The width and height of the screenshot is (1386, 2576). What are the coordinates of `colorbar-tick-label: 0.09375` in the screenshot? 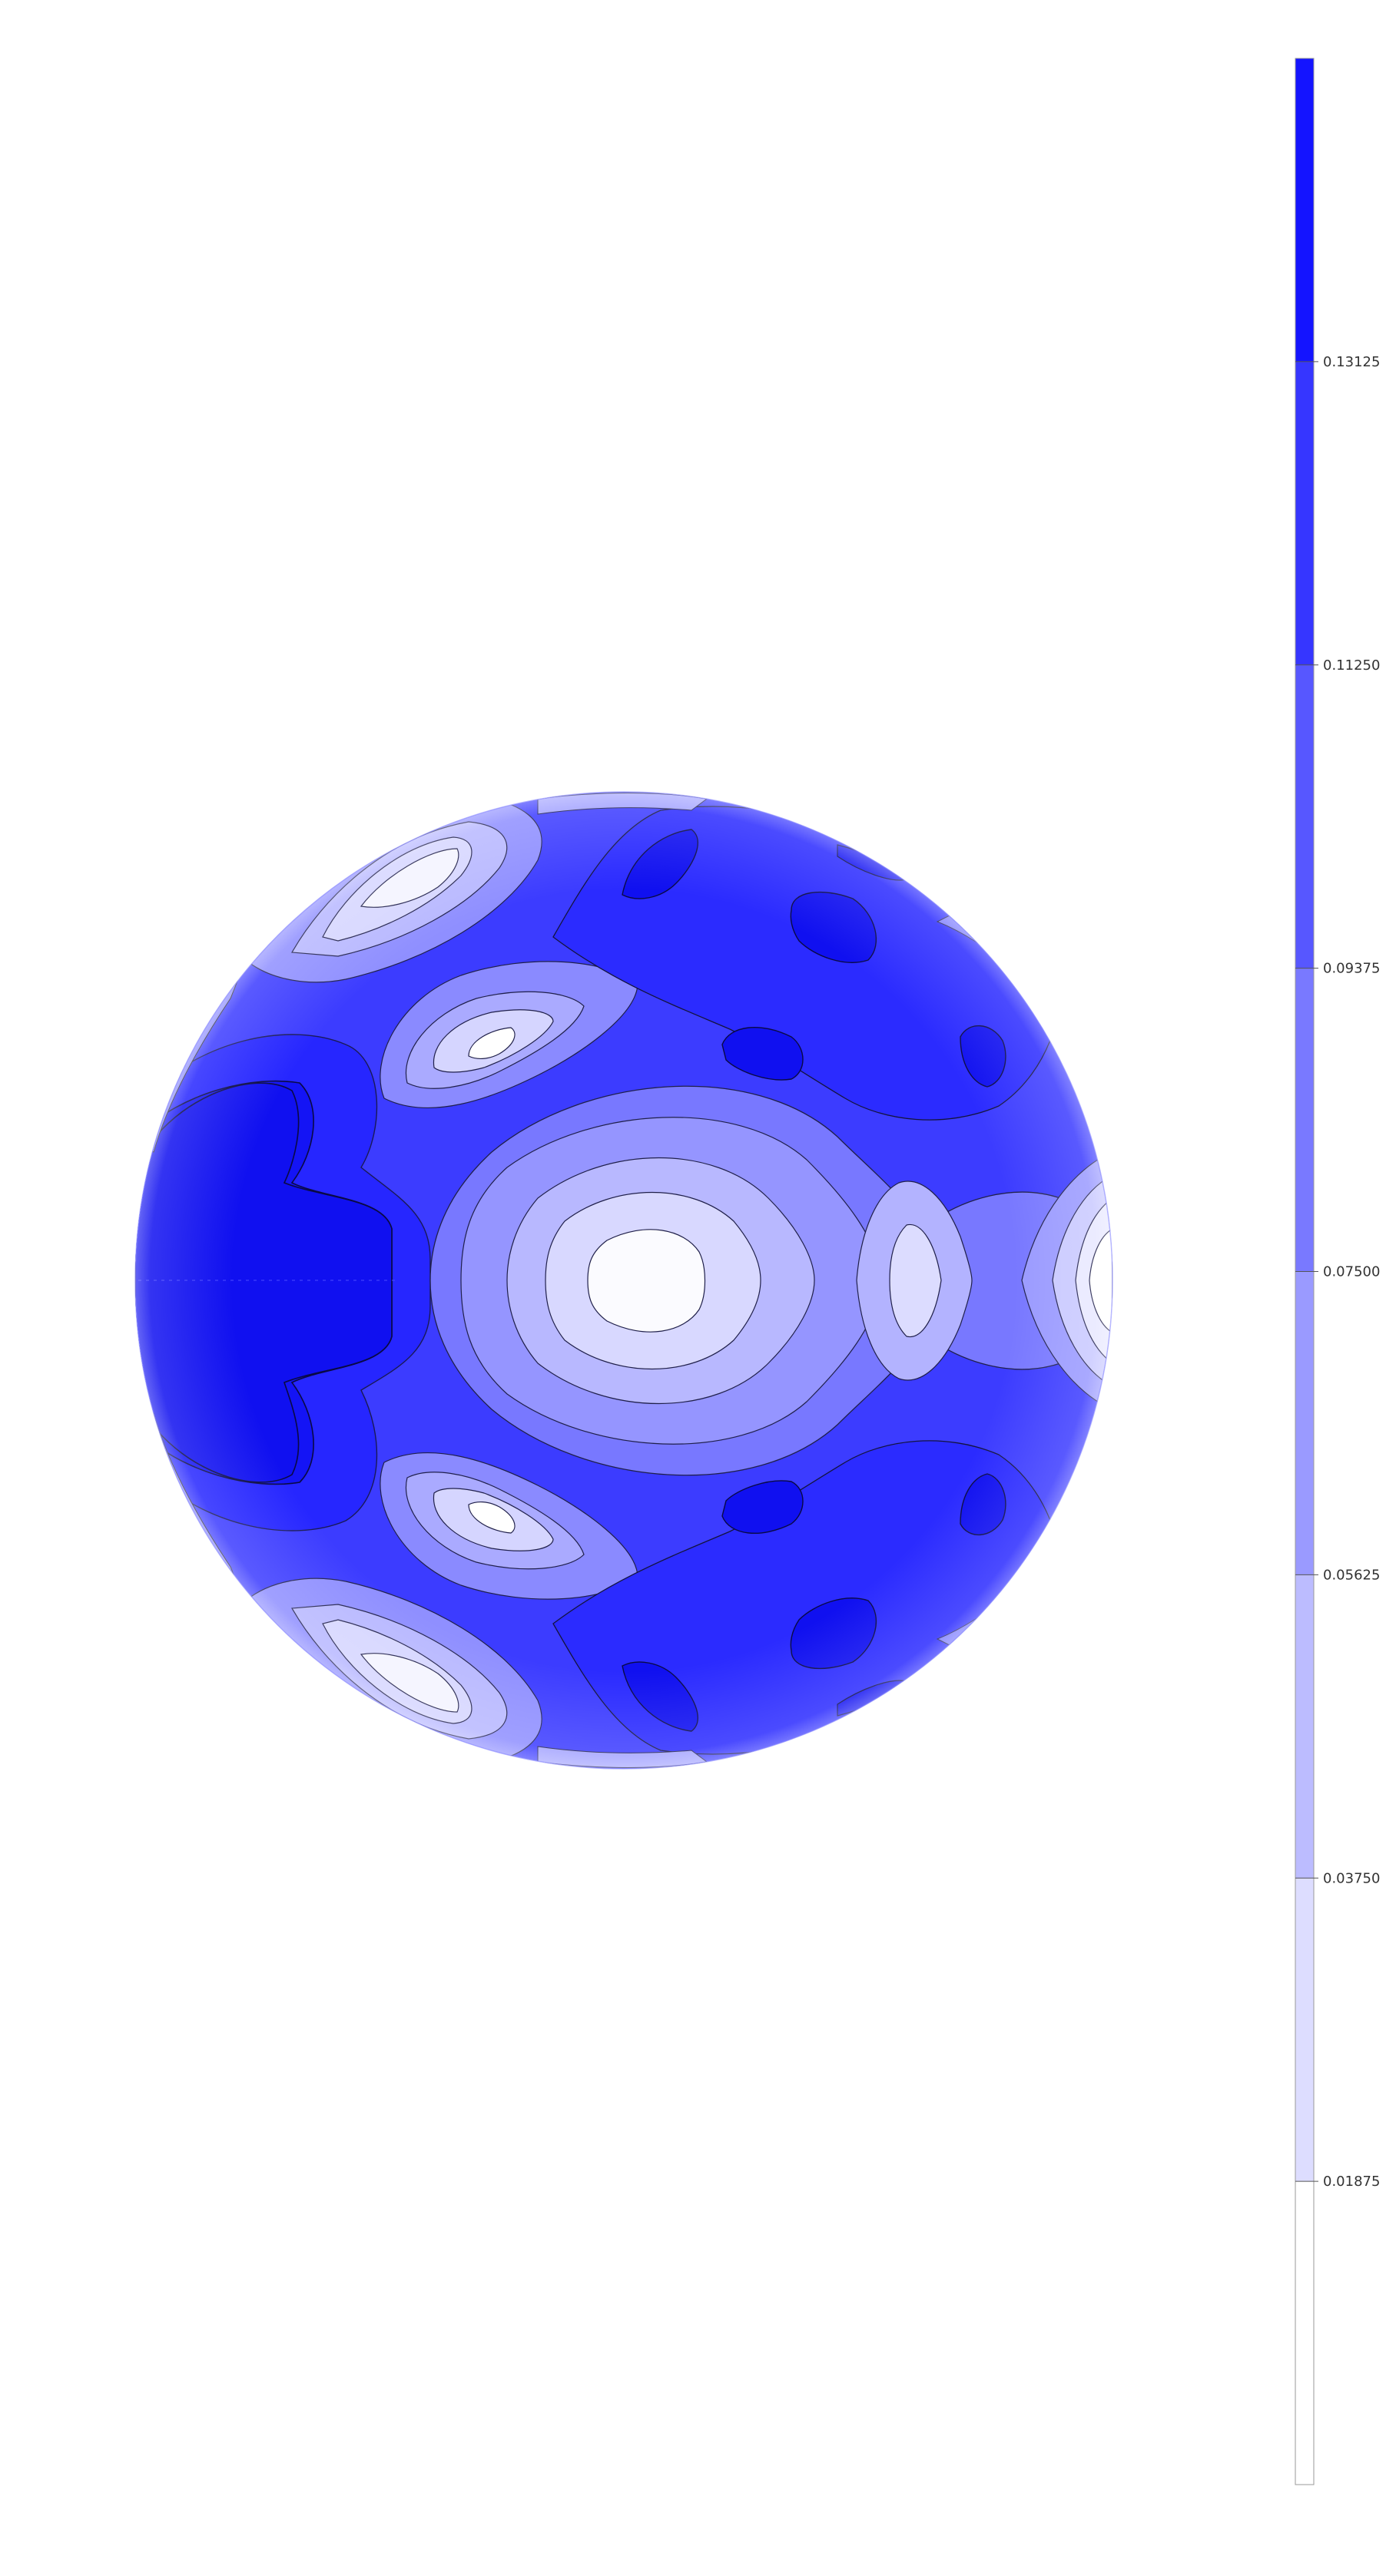 It's located at (1351, 969).